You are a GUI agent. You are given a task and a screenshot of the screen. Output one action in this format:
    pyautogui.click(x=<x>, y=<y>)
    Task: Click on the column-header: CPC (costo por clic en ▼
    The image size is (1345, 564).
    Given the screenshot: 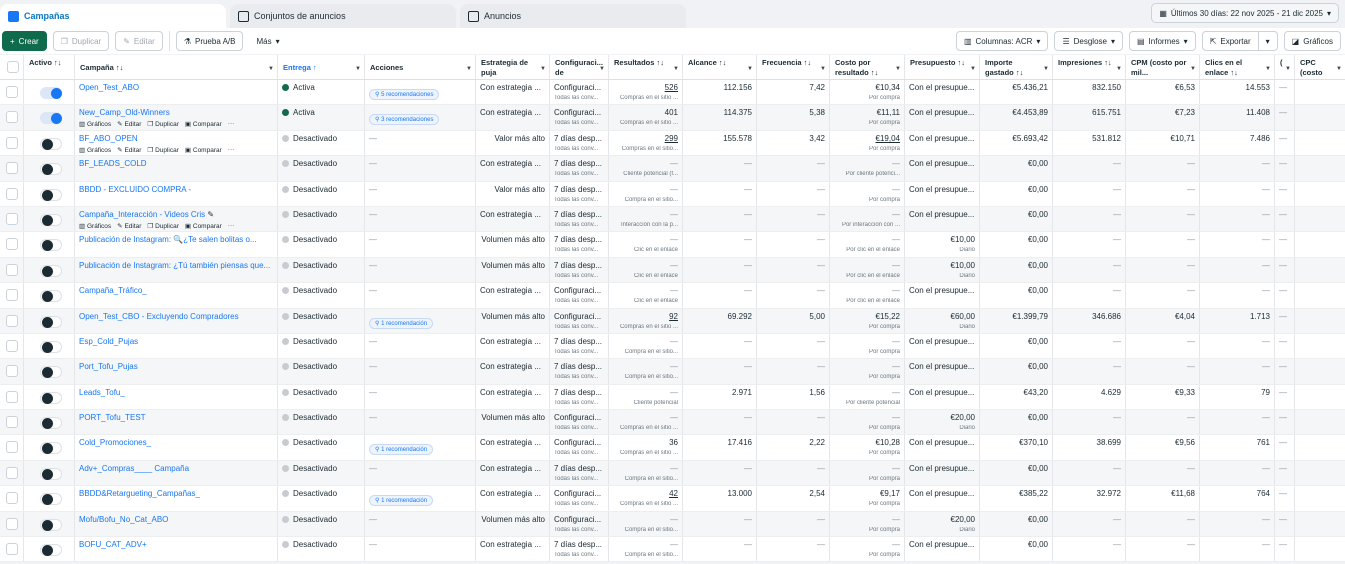 What is the action you would take?
    pyautogui.click(x=1320, y=67)
    